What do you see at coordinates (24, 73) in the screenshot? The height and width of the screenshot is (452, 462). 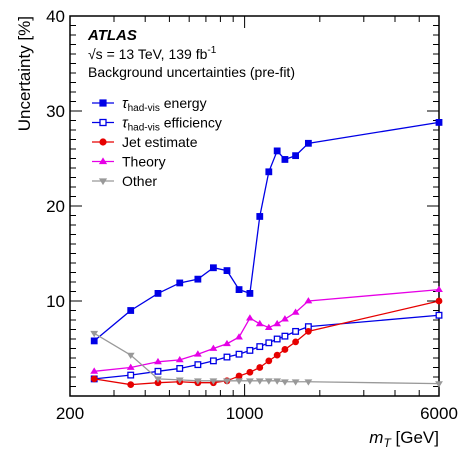 I see `y-axis-title: Uncertainty [%]` at bounding box center [24, 73].